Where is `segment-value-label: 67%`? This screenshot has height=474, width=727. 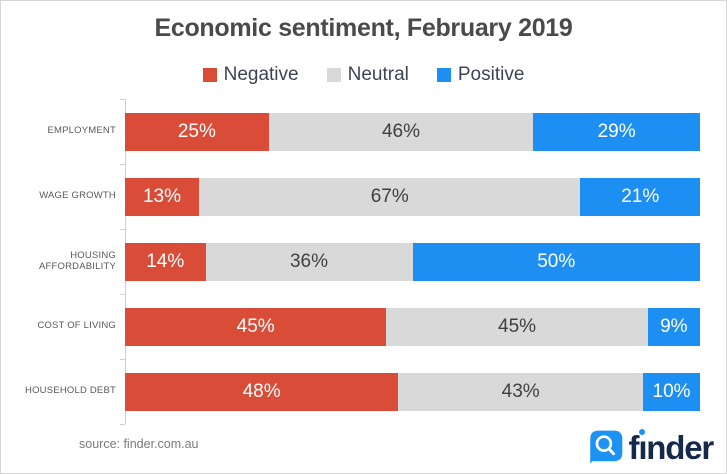
segment-value-label: 67% is located at coordinates (389, 196).